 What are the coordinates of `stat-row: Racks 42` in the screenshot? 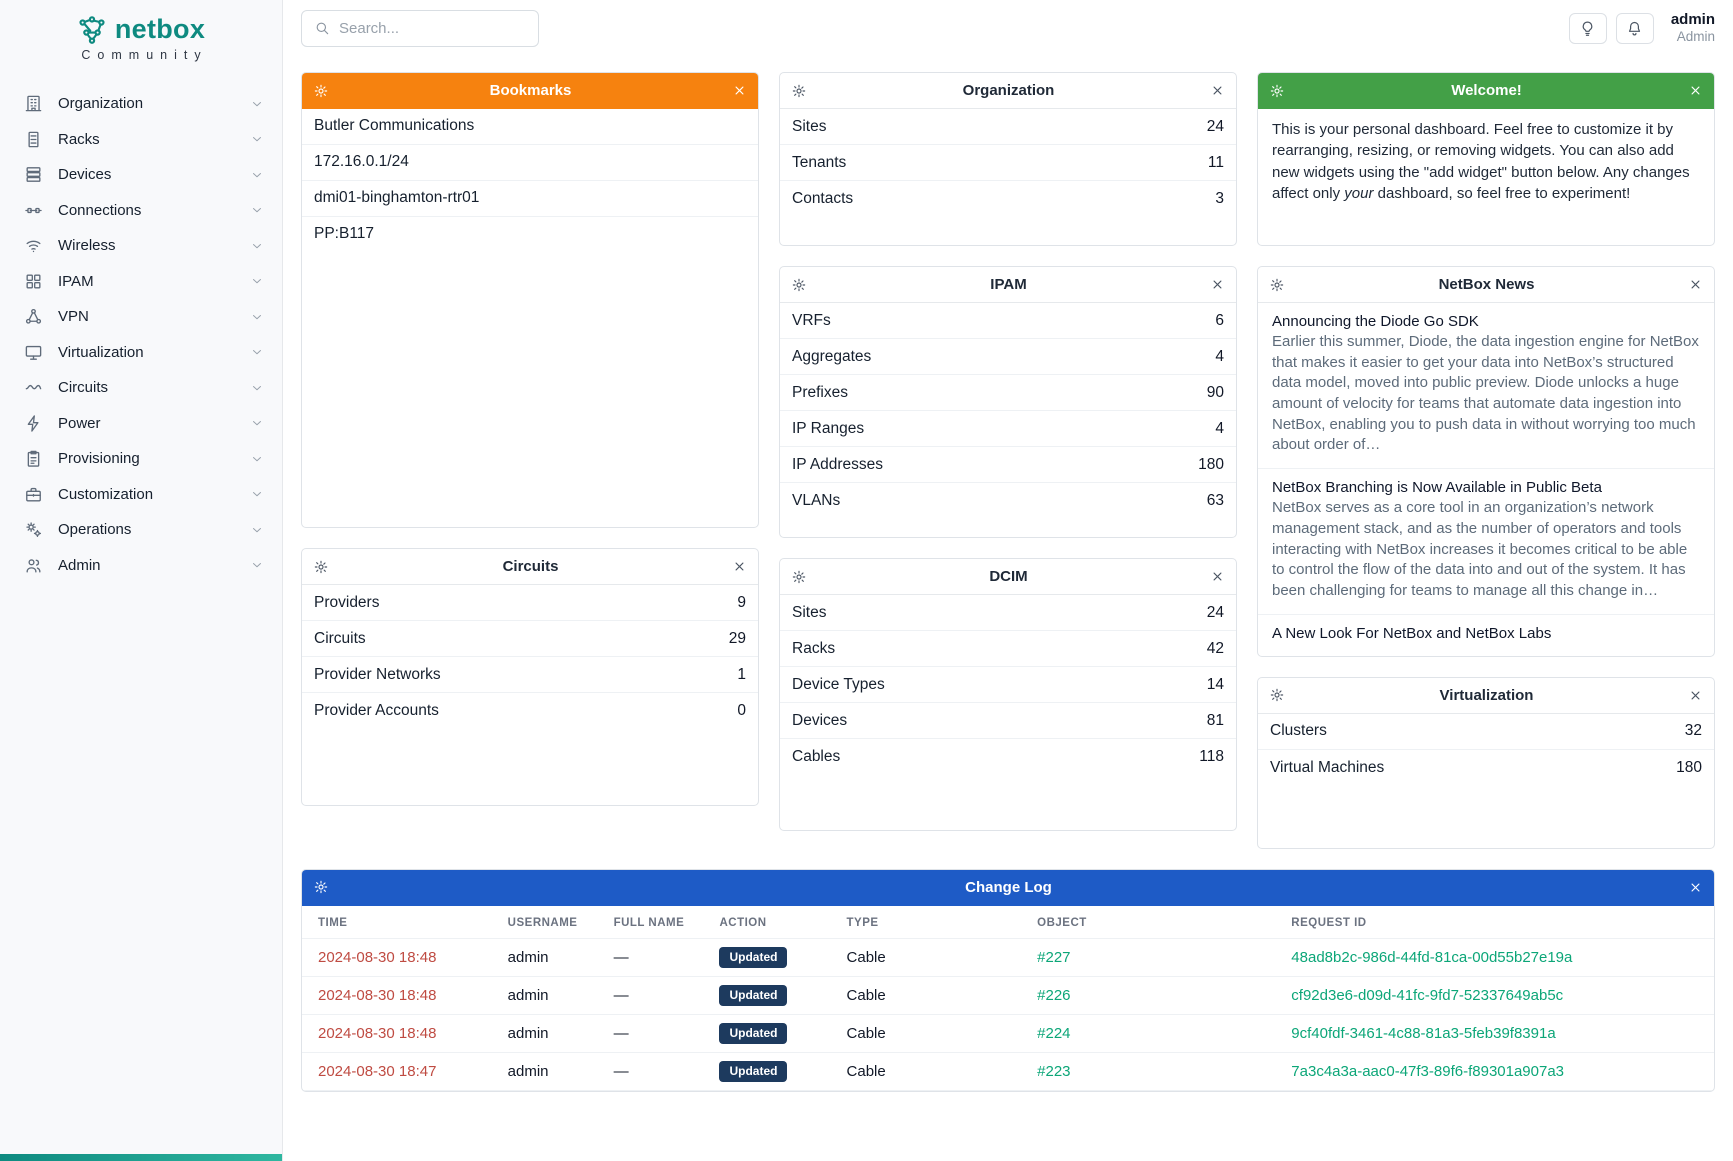 It's located at (1008, 649).